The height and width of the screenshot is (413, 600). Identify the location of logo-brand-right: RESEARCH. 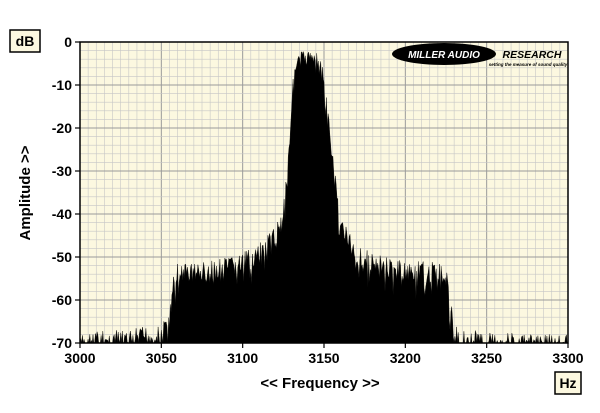
(532, 55).